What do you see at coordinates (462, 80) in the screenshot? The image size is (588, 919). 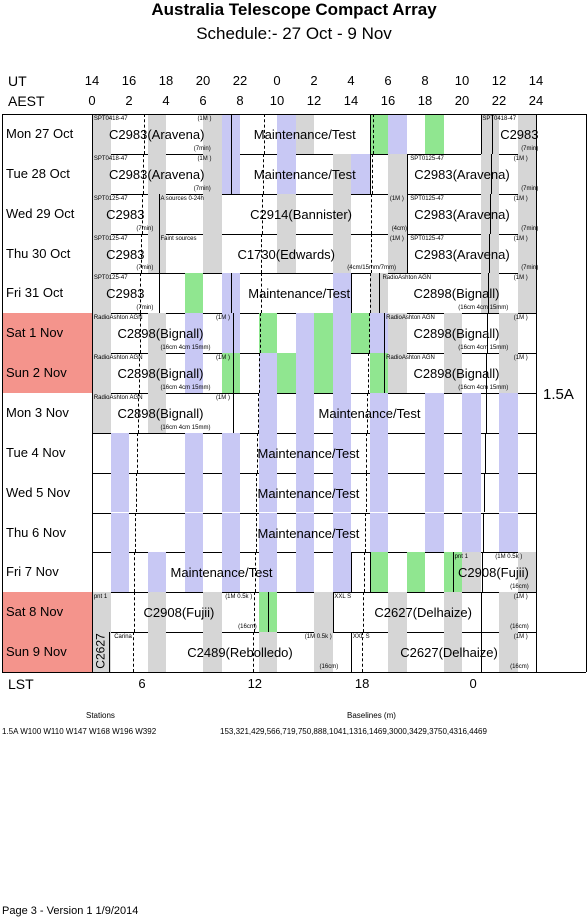 I see `ut-tick-label: 10` at bounding box center [462, 80].